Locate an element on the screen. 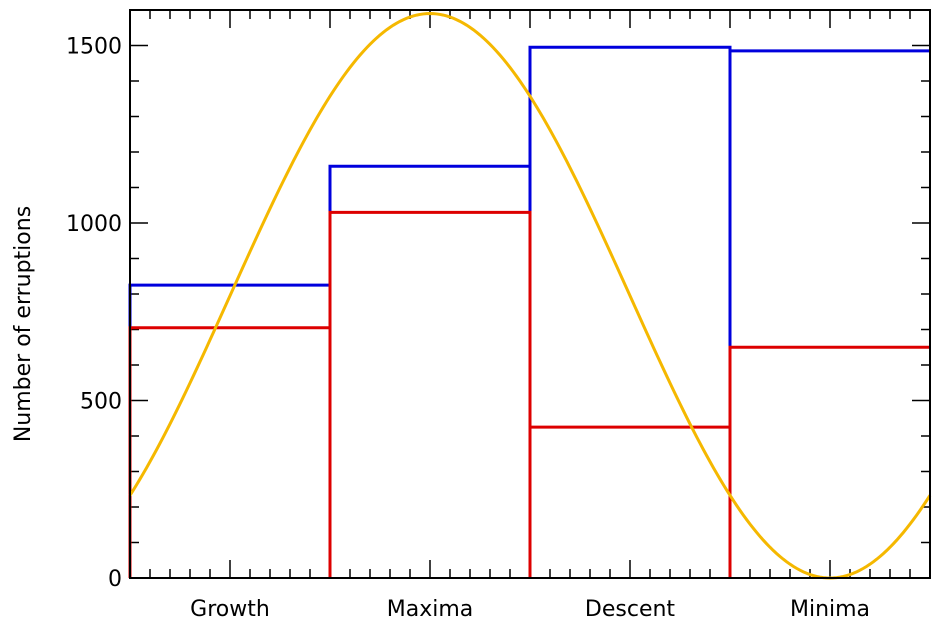  y-tick-label: 500 is located at coordinates (101, 402).